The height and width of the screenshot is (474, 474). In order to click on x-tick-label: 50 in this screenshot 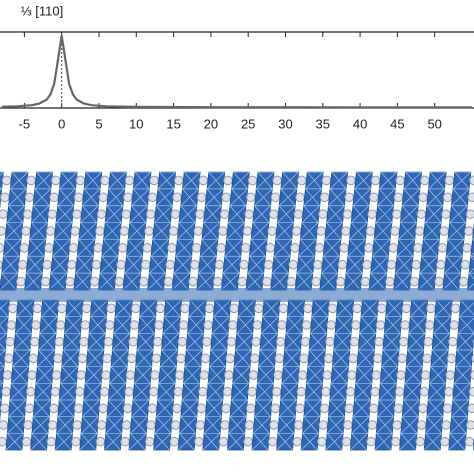, I will do `click(434, 123)`.